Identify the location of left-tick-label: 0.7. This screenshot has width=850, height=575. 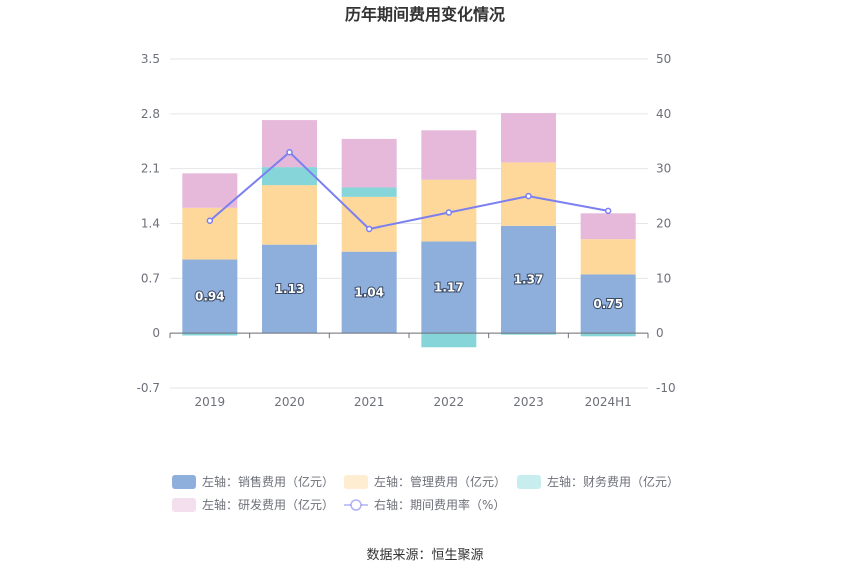
(150, 278).